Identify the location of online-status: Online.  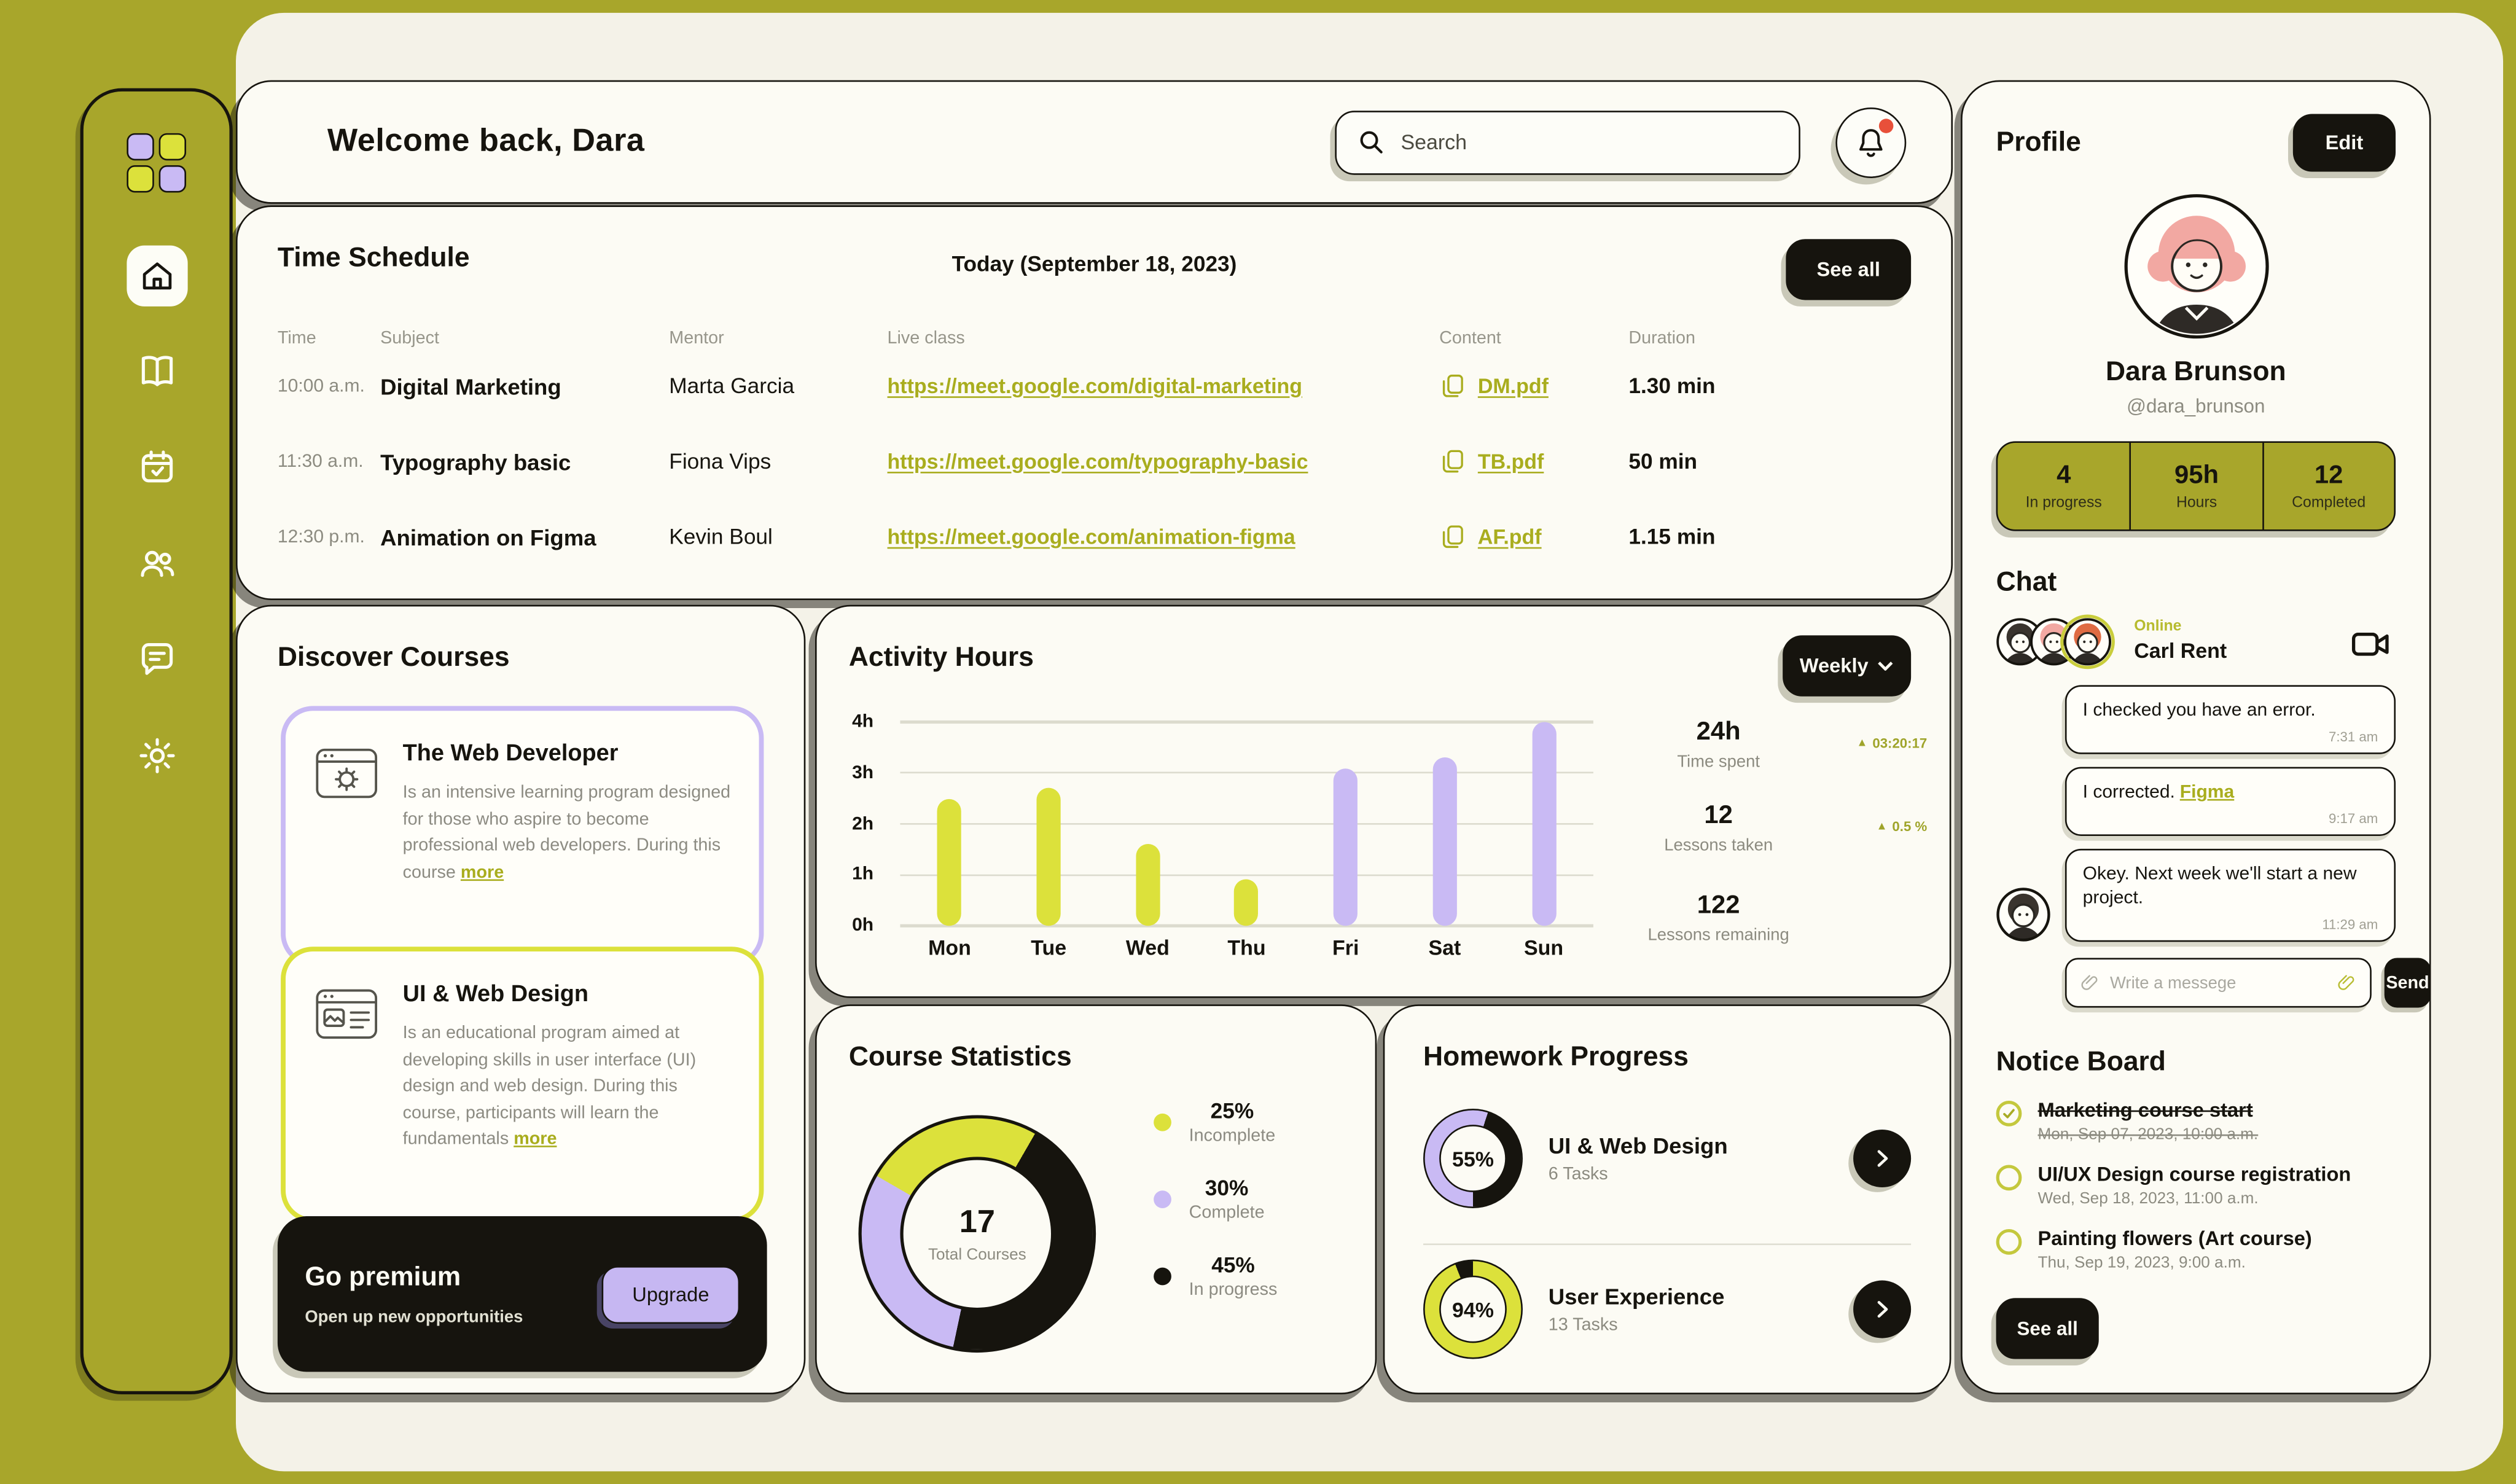
(2158, 626).